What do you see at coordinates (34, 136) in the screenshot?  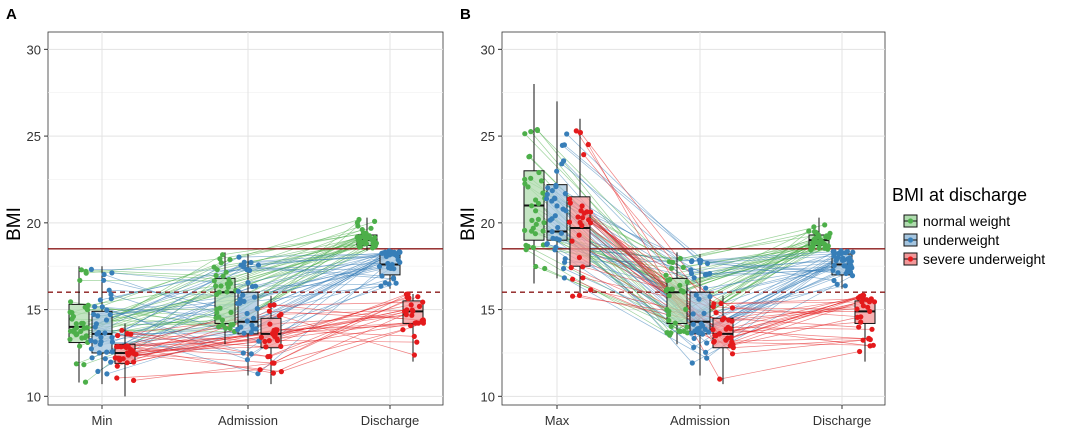 I see `y-tick-label: 25` at bounding box center [34, 136].